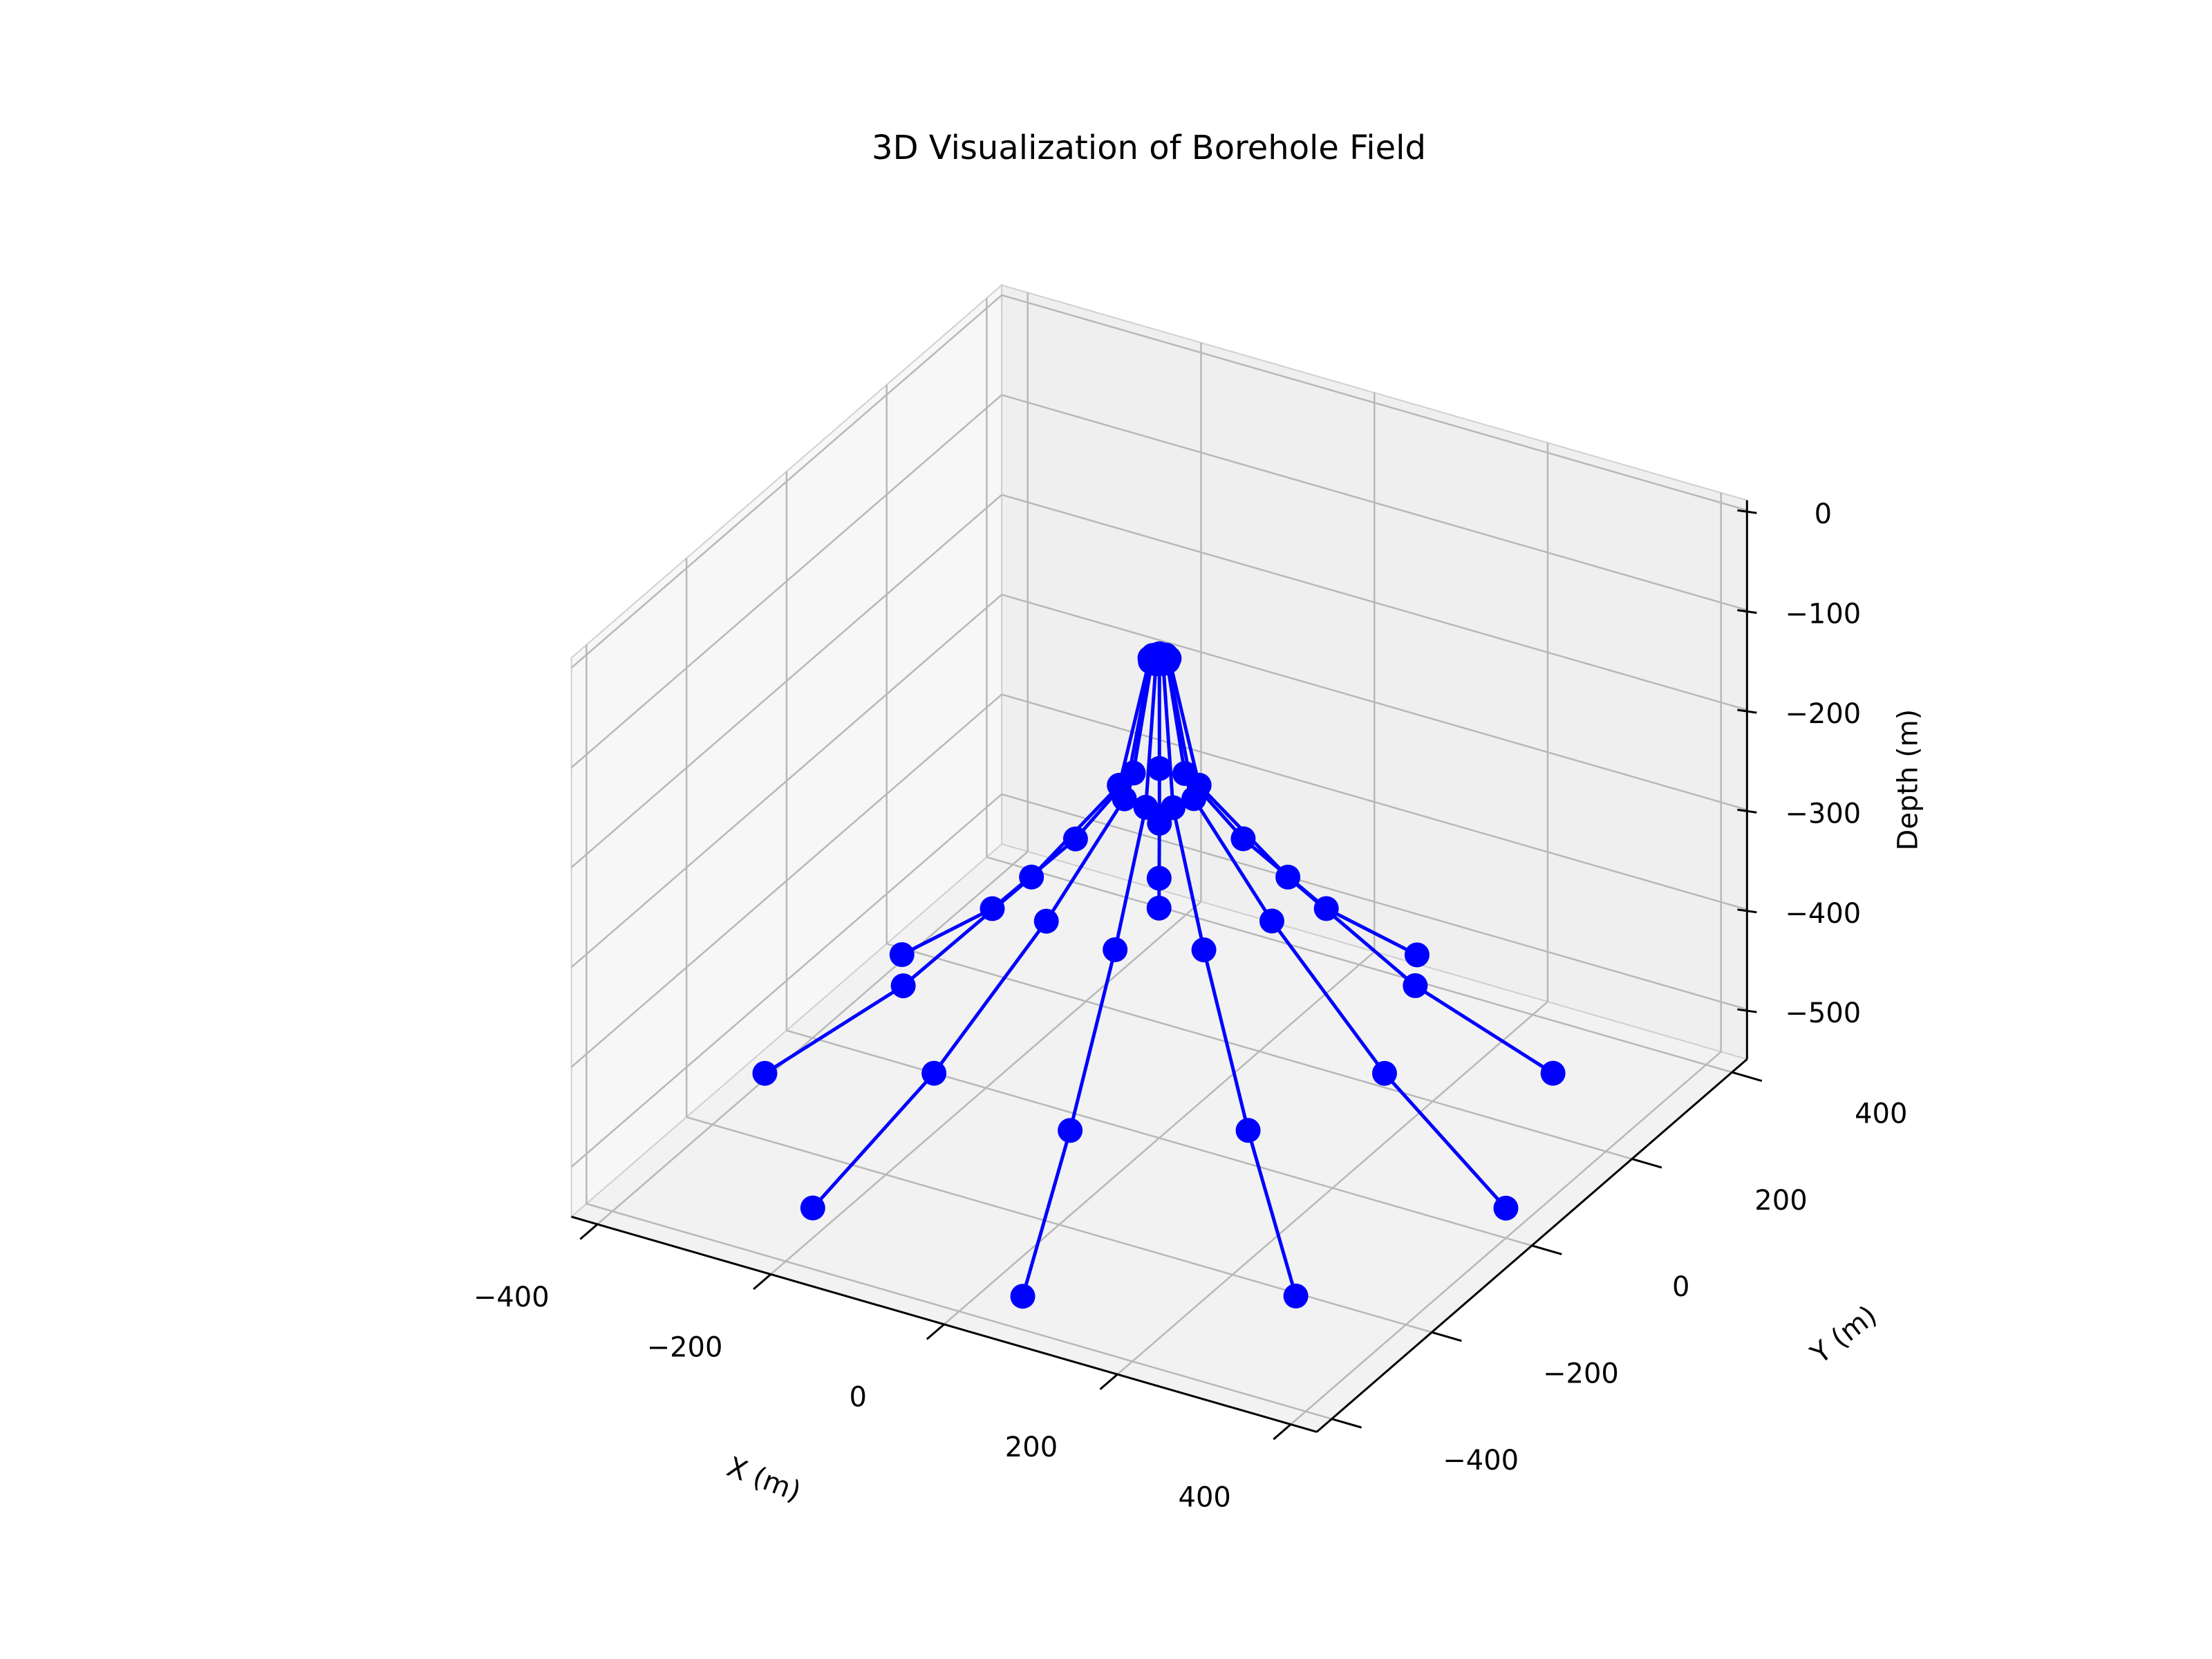 The image size is (2212, 1659). What do you see at coordinates (1844, 1335) in the screenshot?
I see `y-axis-label: Y (m)` at bounding box center [1844, 1335].